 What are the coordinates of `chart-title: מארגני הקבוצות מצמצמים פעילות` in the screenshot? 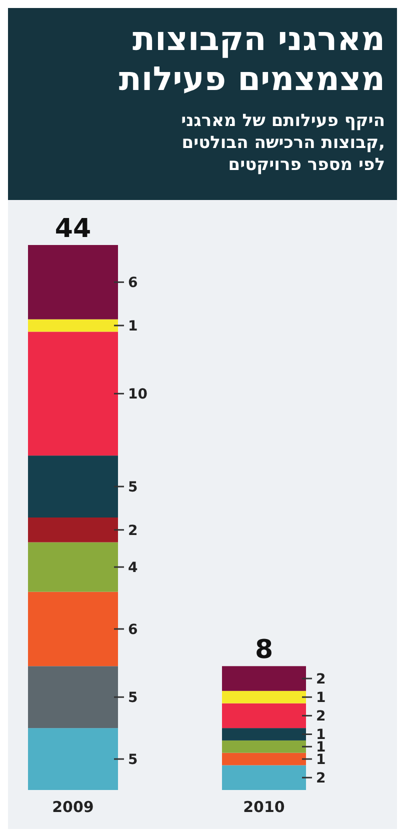 It's located at (251, 58).